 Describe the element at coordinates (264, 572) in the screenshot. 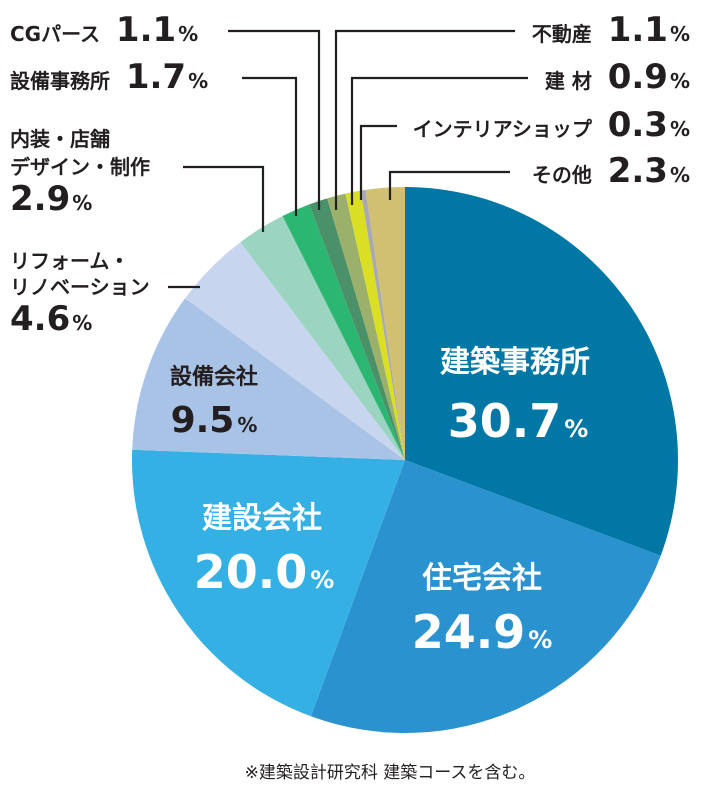

I see `slice-value-2: 20.0%` at that location.